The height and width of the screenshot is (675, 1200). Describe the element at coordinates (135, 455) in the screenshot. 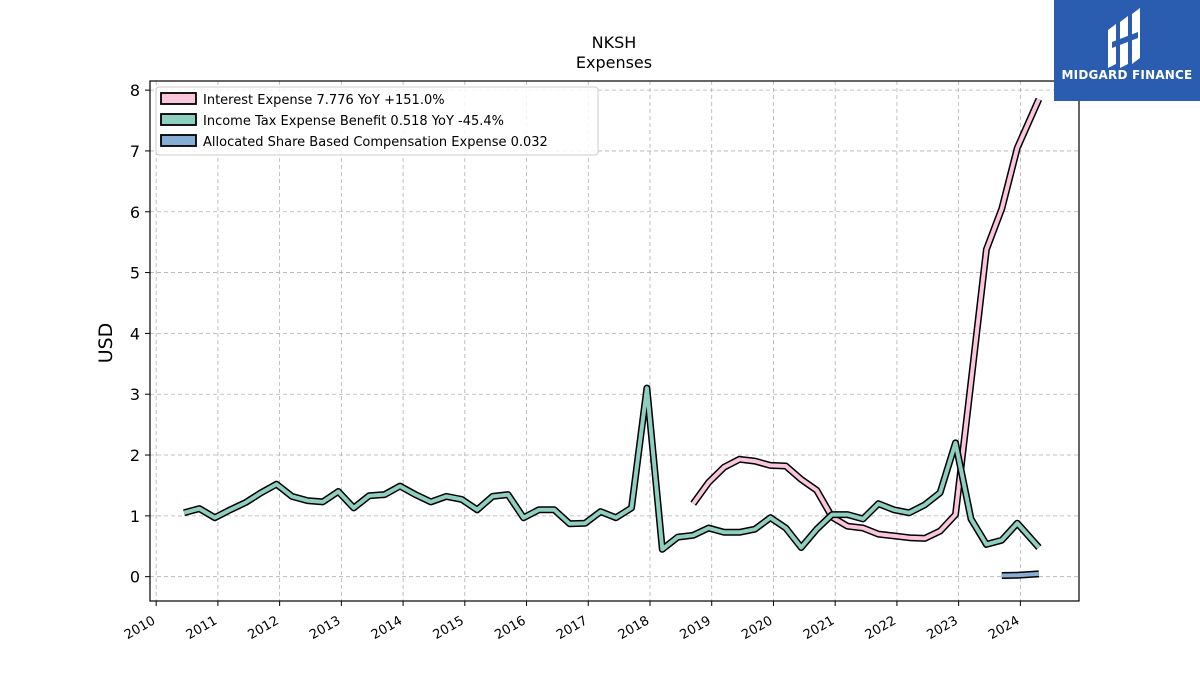

I see `y-tick-label: 2` at that location.